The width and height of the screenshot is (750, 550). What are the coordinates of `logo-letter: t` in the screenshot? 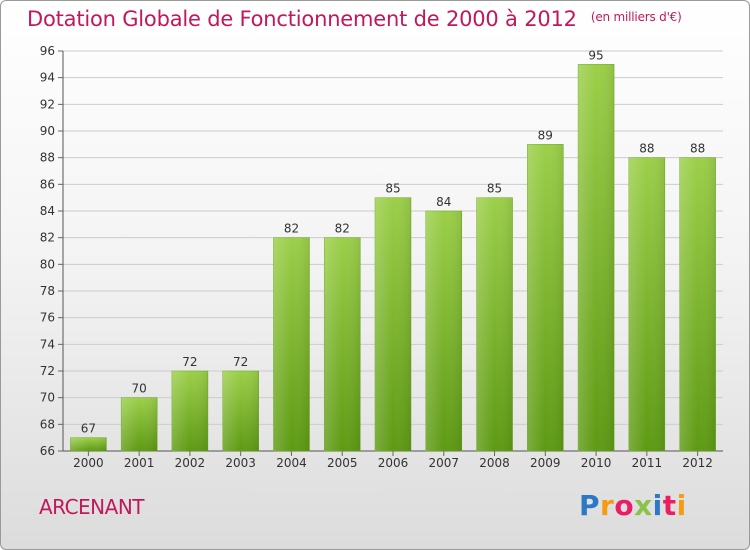 It's located at (669, 505).